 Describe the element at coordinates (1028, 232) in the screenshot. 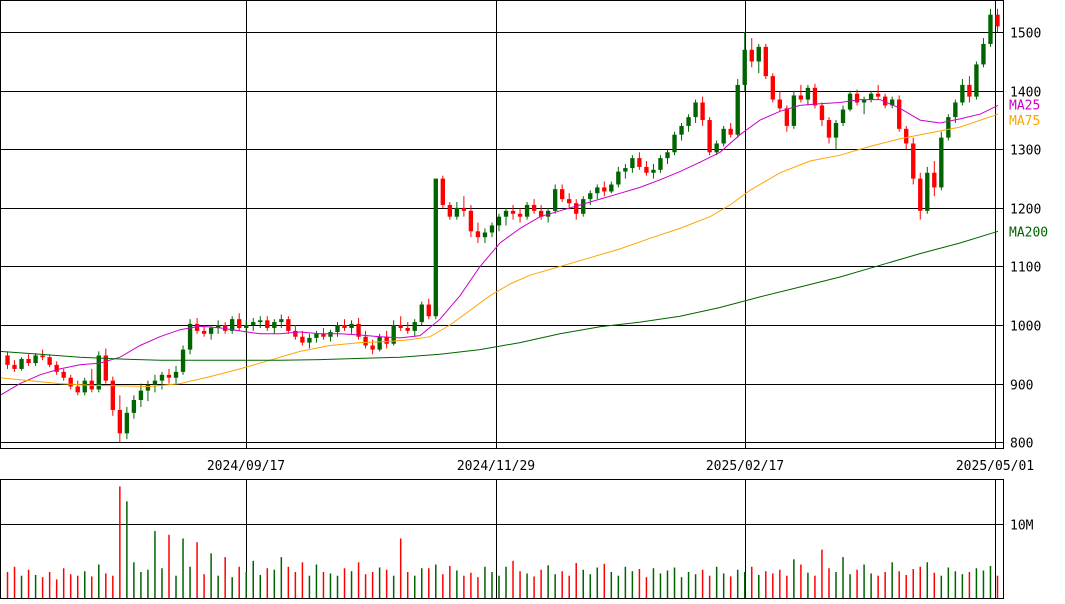

I see `ma200-label: MA200` at that location.